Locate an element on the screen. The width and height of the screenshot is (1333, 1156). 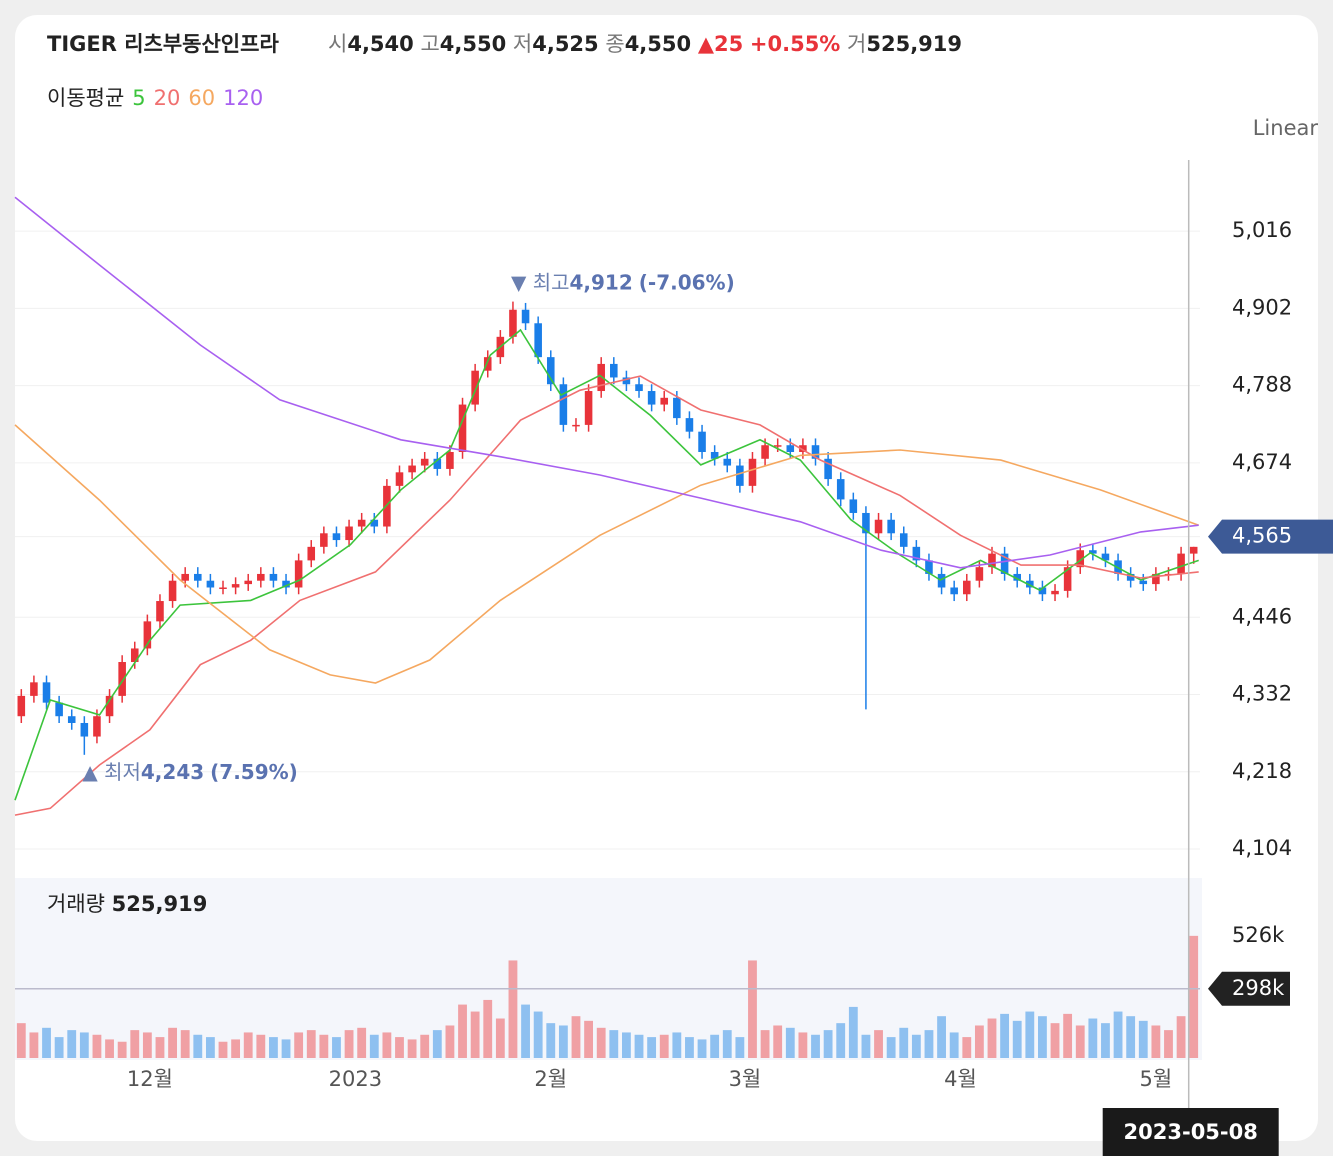
y-tick-label: 4,788 is located at coordinates (1262, 385).